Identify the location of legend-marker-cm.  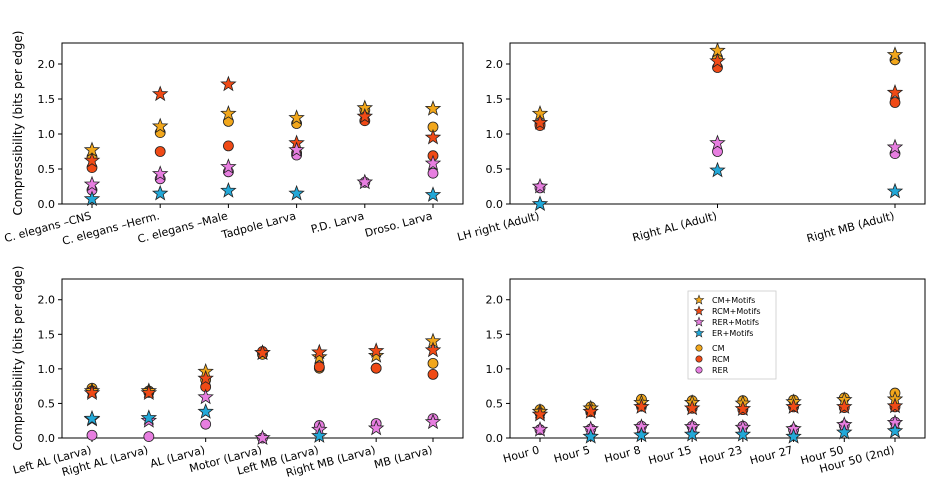
(699, 348).